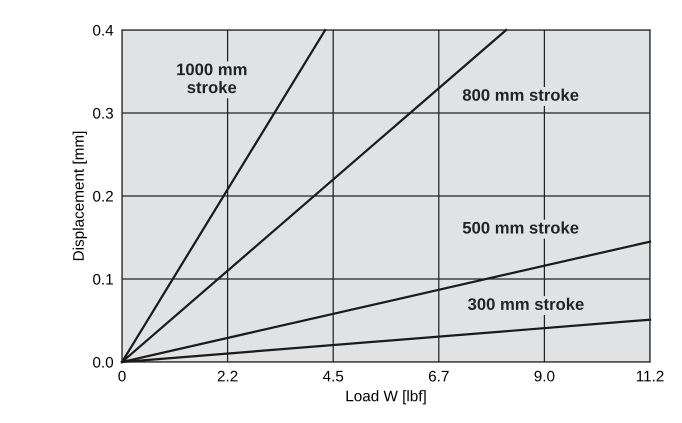  What do you see at coordinates (520, 227) in the screenshot?
I see `series-label: 500 mm stroke` at bounding box center [520, 227].